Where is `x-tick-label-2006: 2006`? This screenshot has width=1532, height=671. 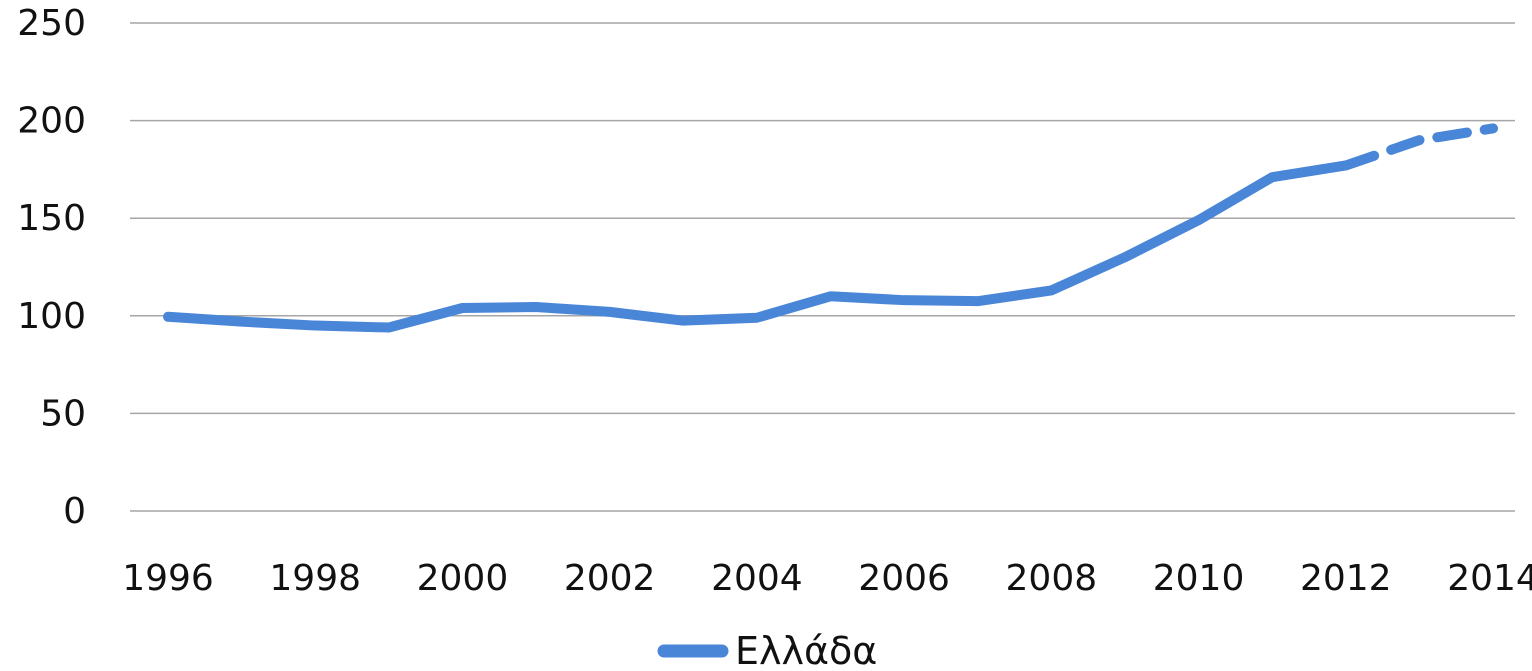 x-tick-label-2006: 2006 is located at coordinates (904, 578).